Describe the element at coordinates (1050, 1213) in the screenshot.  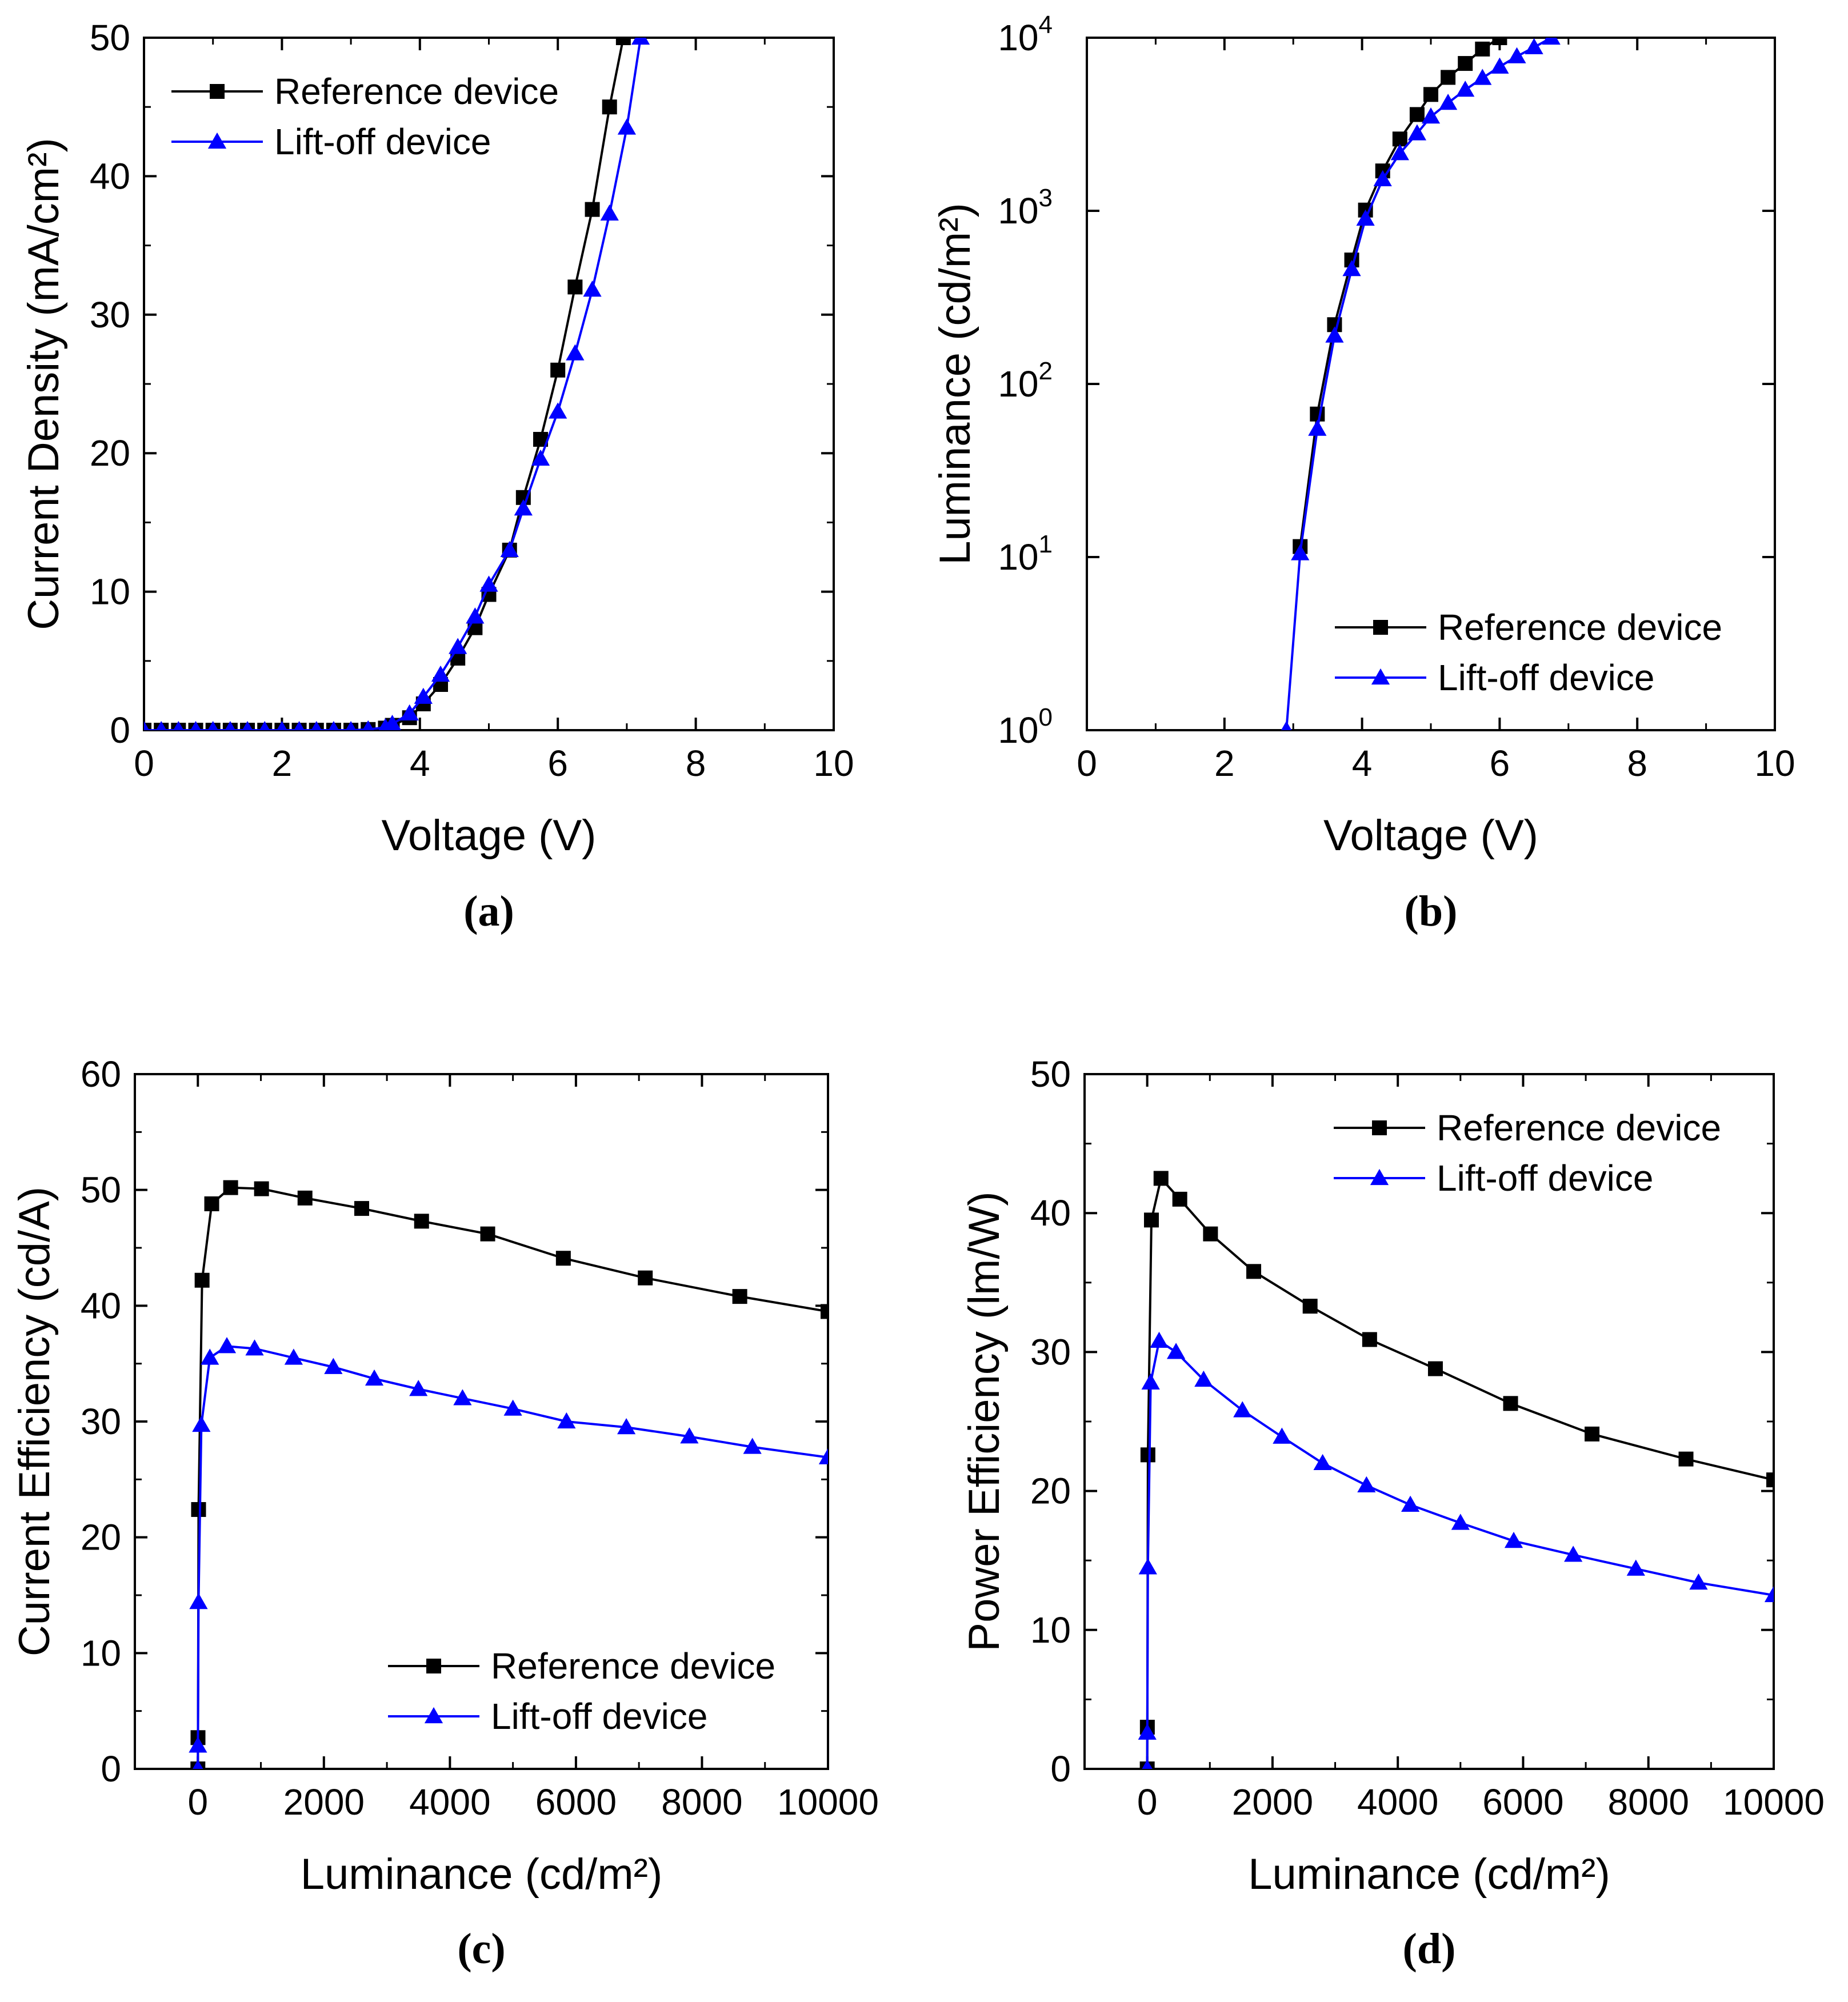
I see `y-tick-label: 40` at that location.